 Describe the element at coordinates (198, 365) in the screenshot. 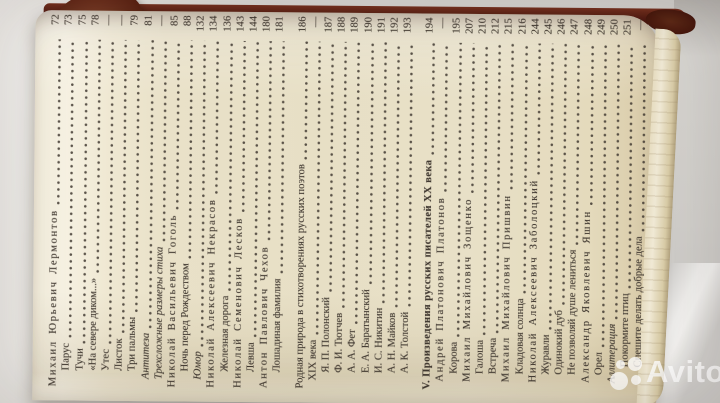

I see `toc-entry-title: Юмор` at that location.